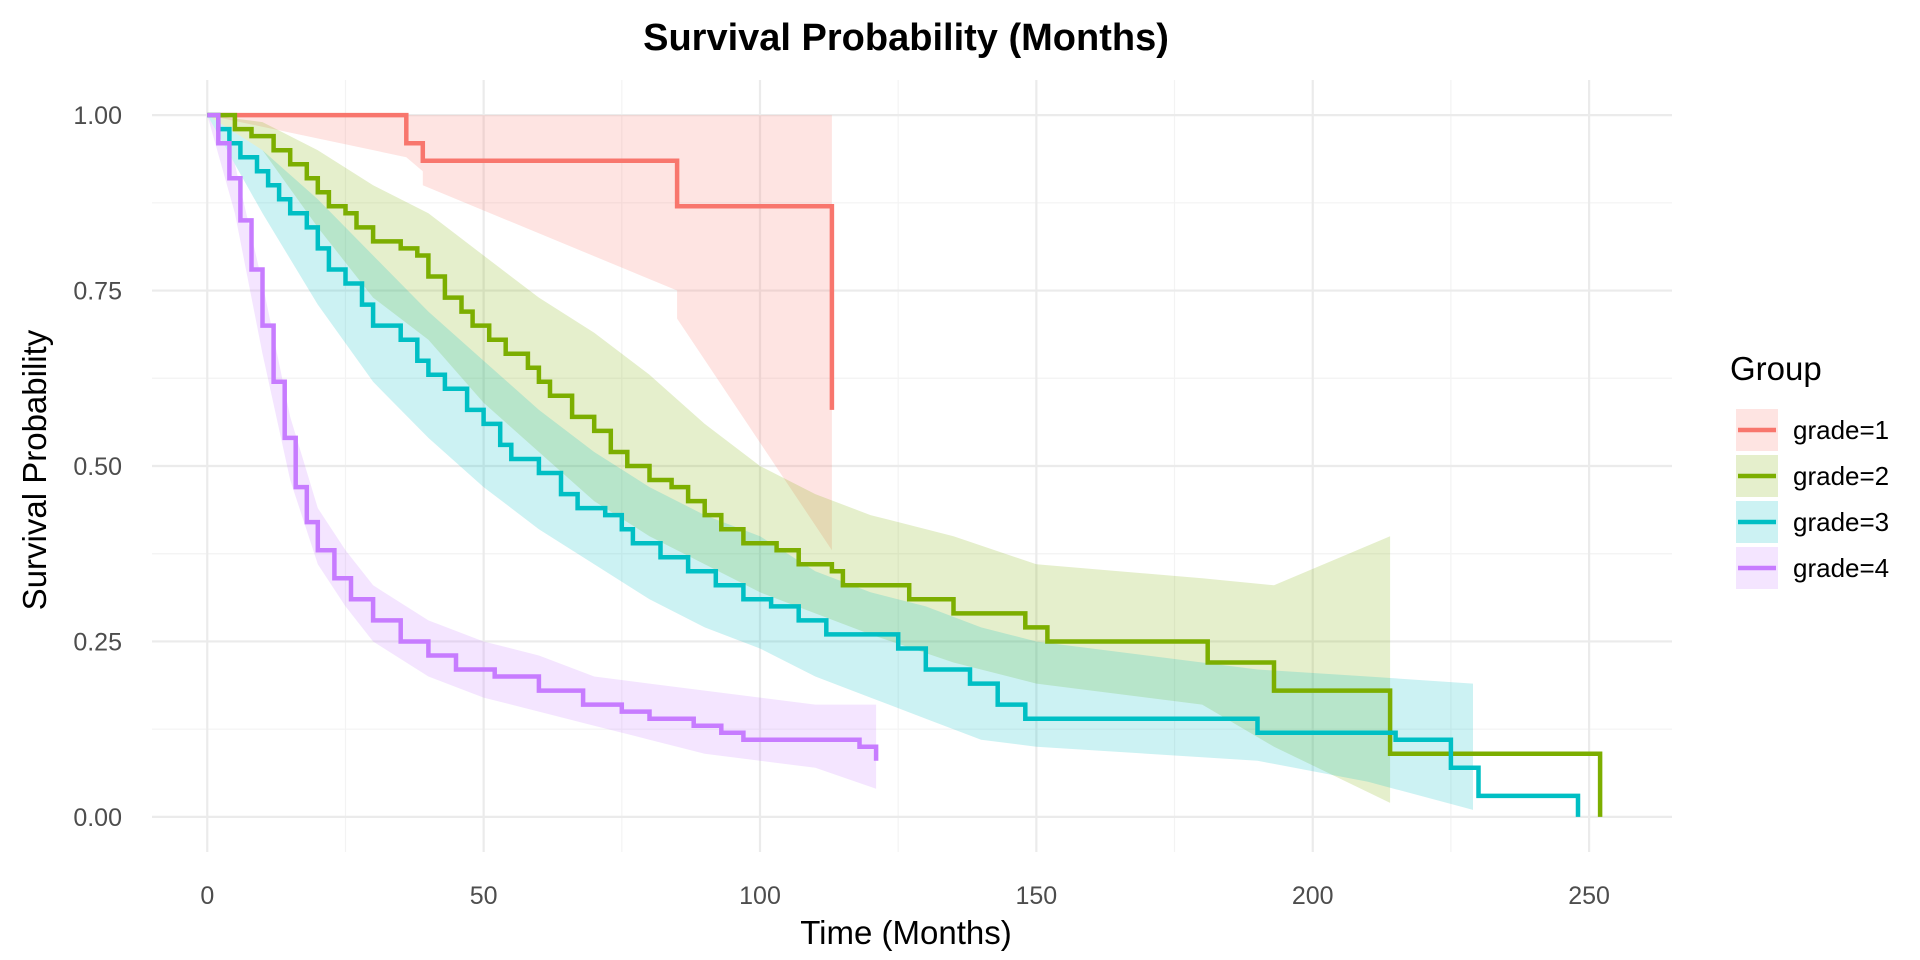 The height and width of the screenshot is (960, 1920). Describe the element at coordinates (1313, 896) in the screenshot. I see `x-tick-label: 200` at that location.